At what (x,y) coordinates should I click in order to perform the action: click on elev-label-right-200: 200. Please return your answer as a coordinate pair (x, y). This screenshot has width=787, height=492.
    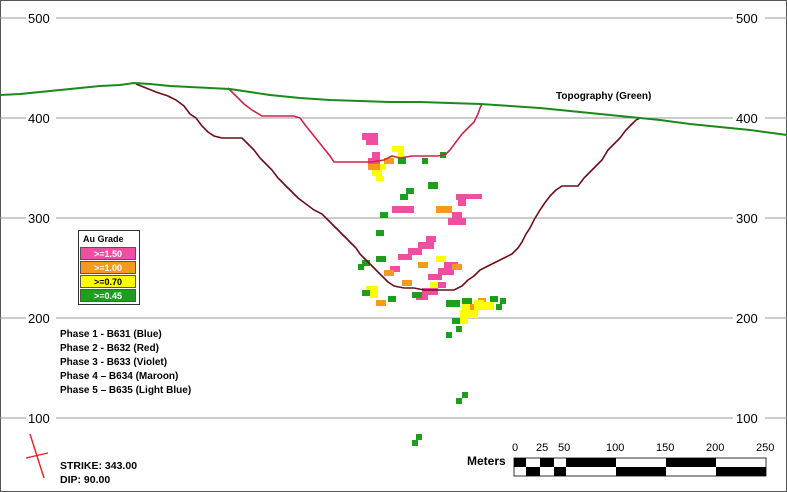
    Looking at the image, I should click on (747, 318).